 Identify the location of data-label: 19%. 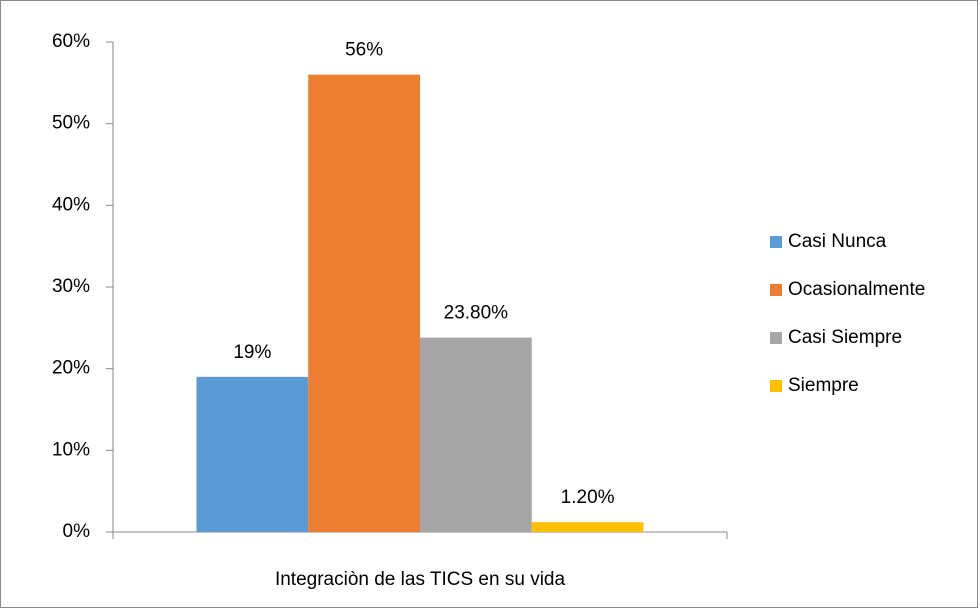
(252, 352).